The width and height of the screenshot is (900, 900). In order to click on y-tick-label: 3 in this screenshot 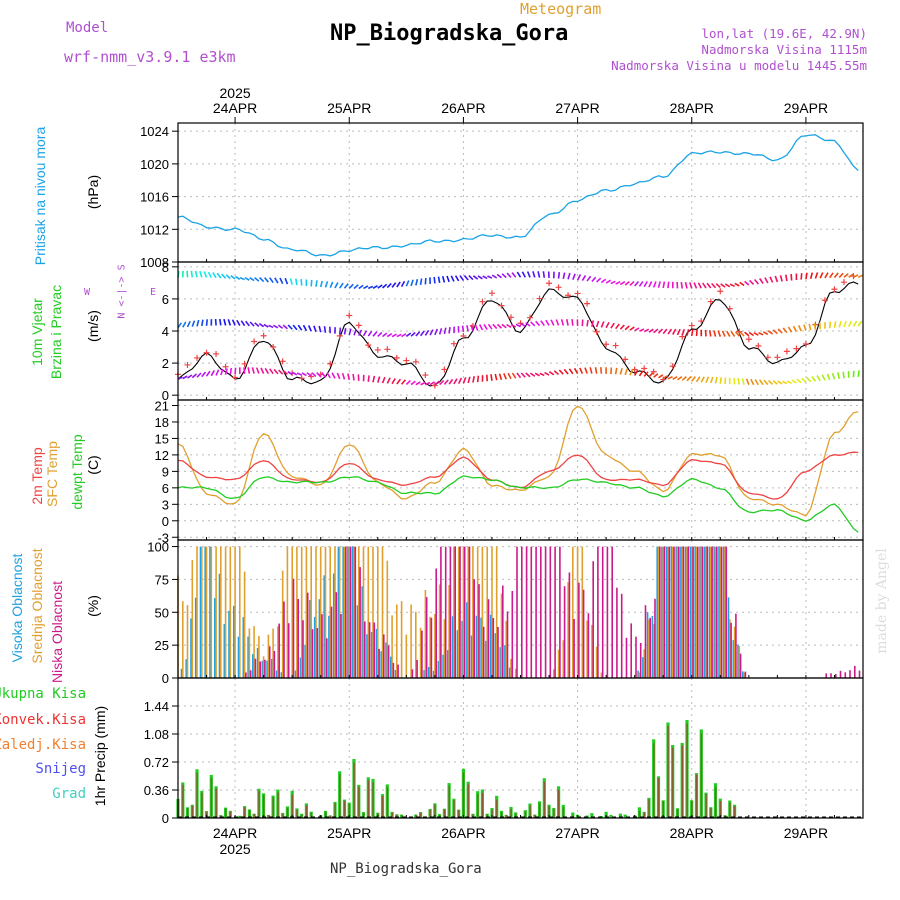, I will do `click(165, 504)`.